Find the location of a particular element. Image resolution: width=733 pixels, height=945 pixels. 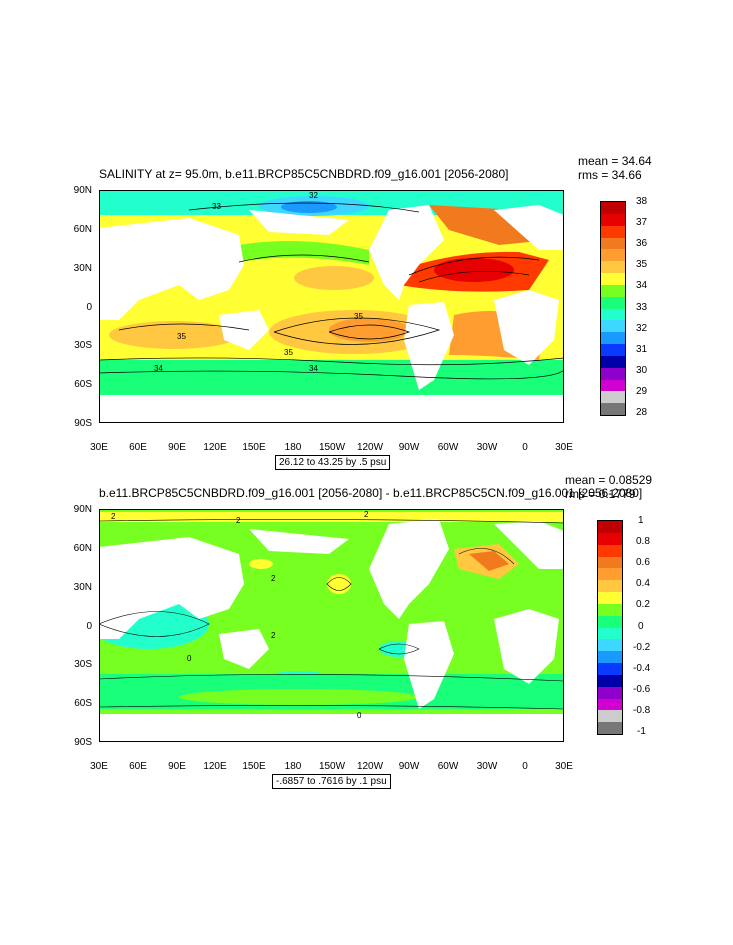

land-siberia is located at coordinates (299, 222).